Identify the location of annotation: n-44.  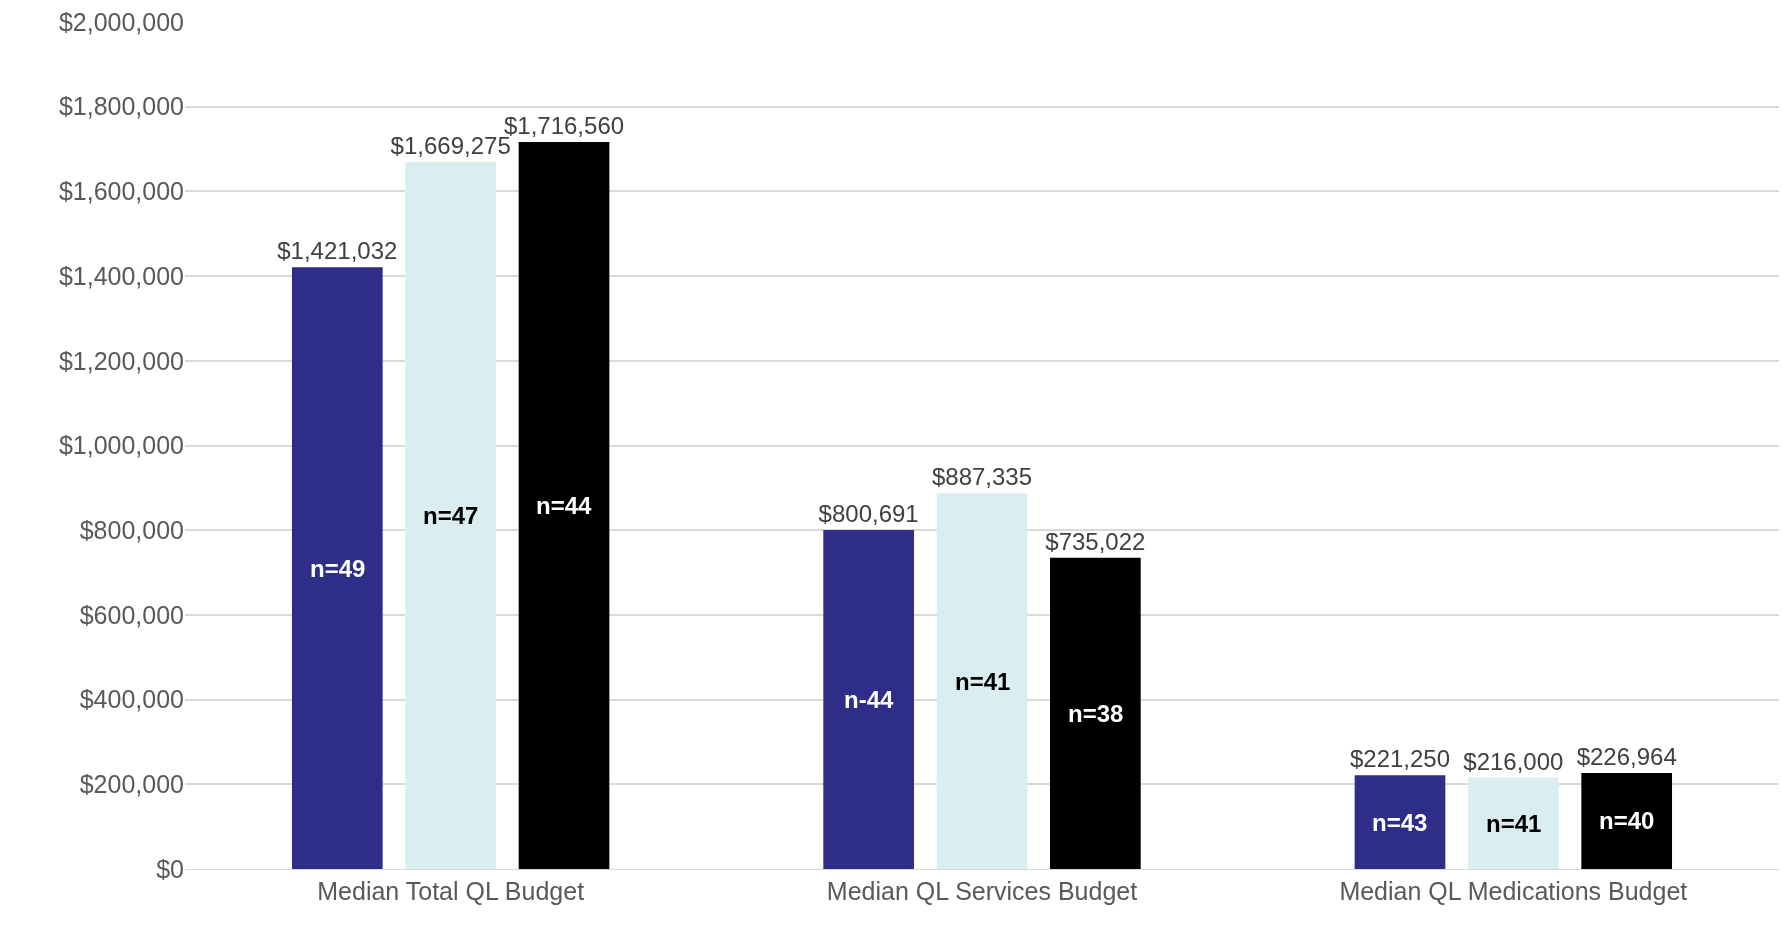
(869, 699).